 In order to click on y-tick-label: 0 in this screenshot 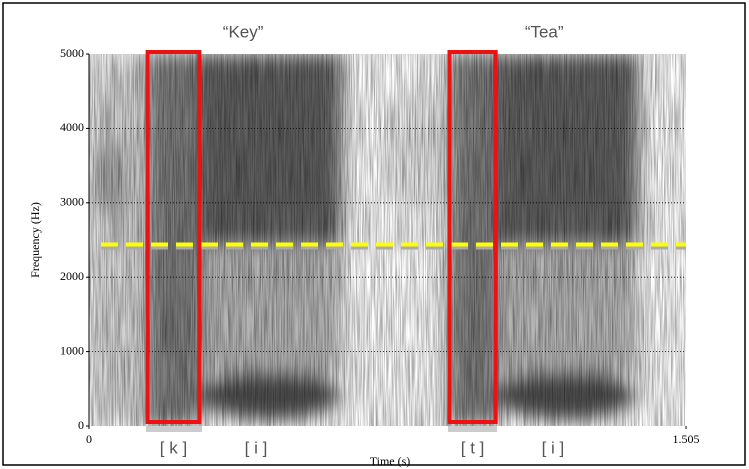, I will do `click(81, 425)`.